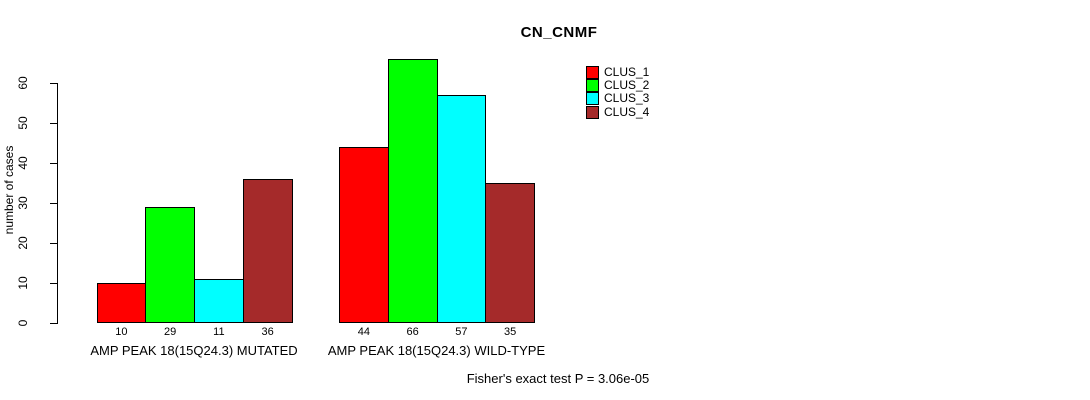 This screenshot has width=1090, height=400. I want to click on y-tick-label: 40, so click(23, 163).